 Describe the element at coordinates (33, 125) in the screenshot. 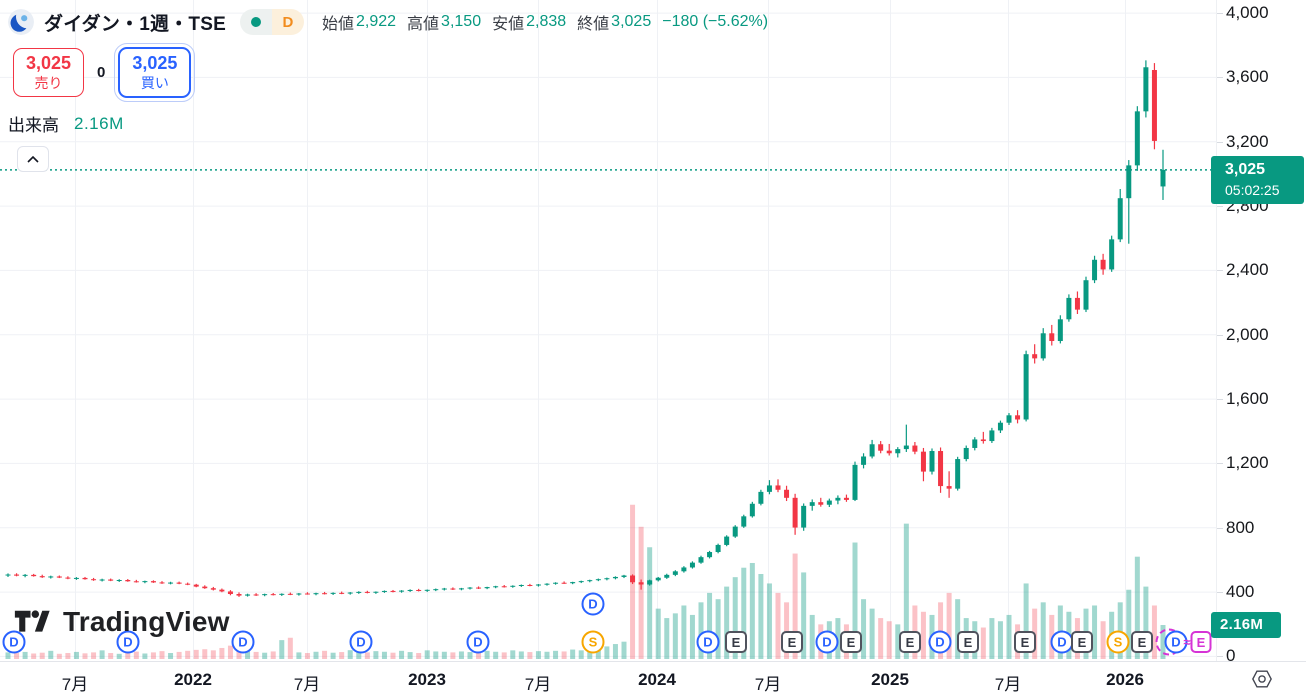

I see `volume-legend-label: 出来高` at that location.